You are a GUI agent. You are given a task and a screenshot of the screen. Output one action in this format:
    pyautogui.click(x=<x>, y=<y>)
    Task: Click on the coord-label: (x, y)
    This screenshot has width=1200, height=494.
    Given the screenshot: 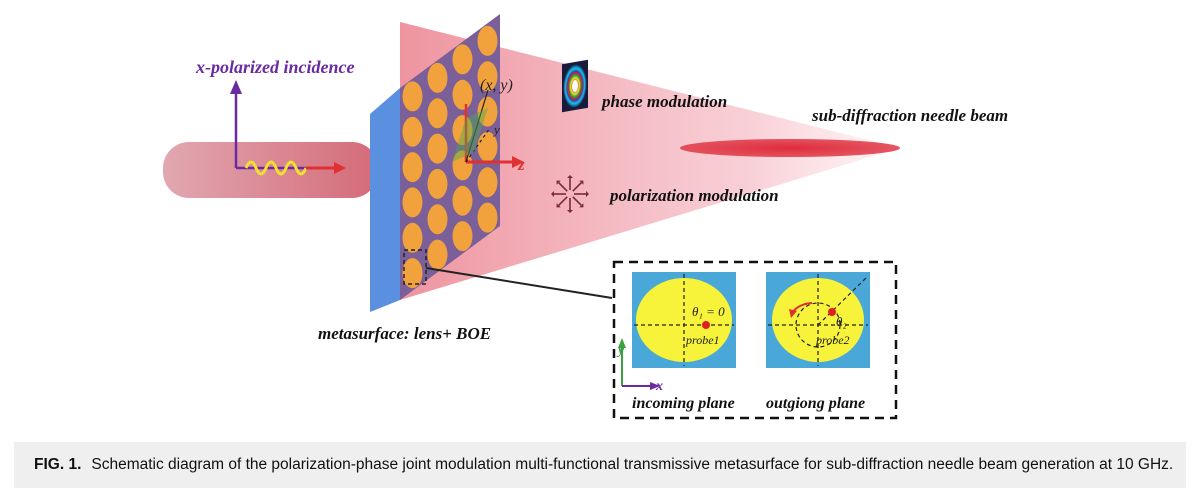 What is the action you would take?
    pyautogui.click(x=496, y=85)
    